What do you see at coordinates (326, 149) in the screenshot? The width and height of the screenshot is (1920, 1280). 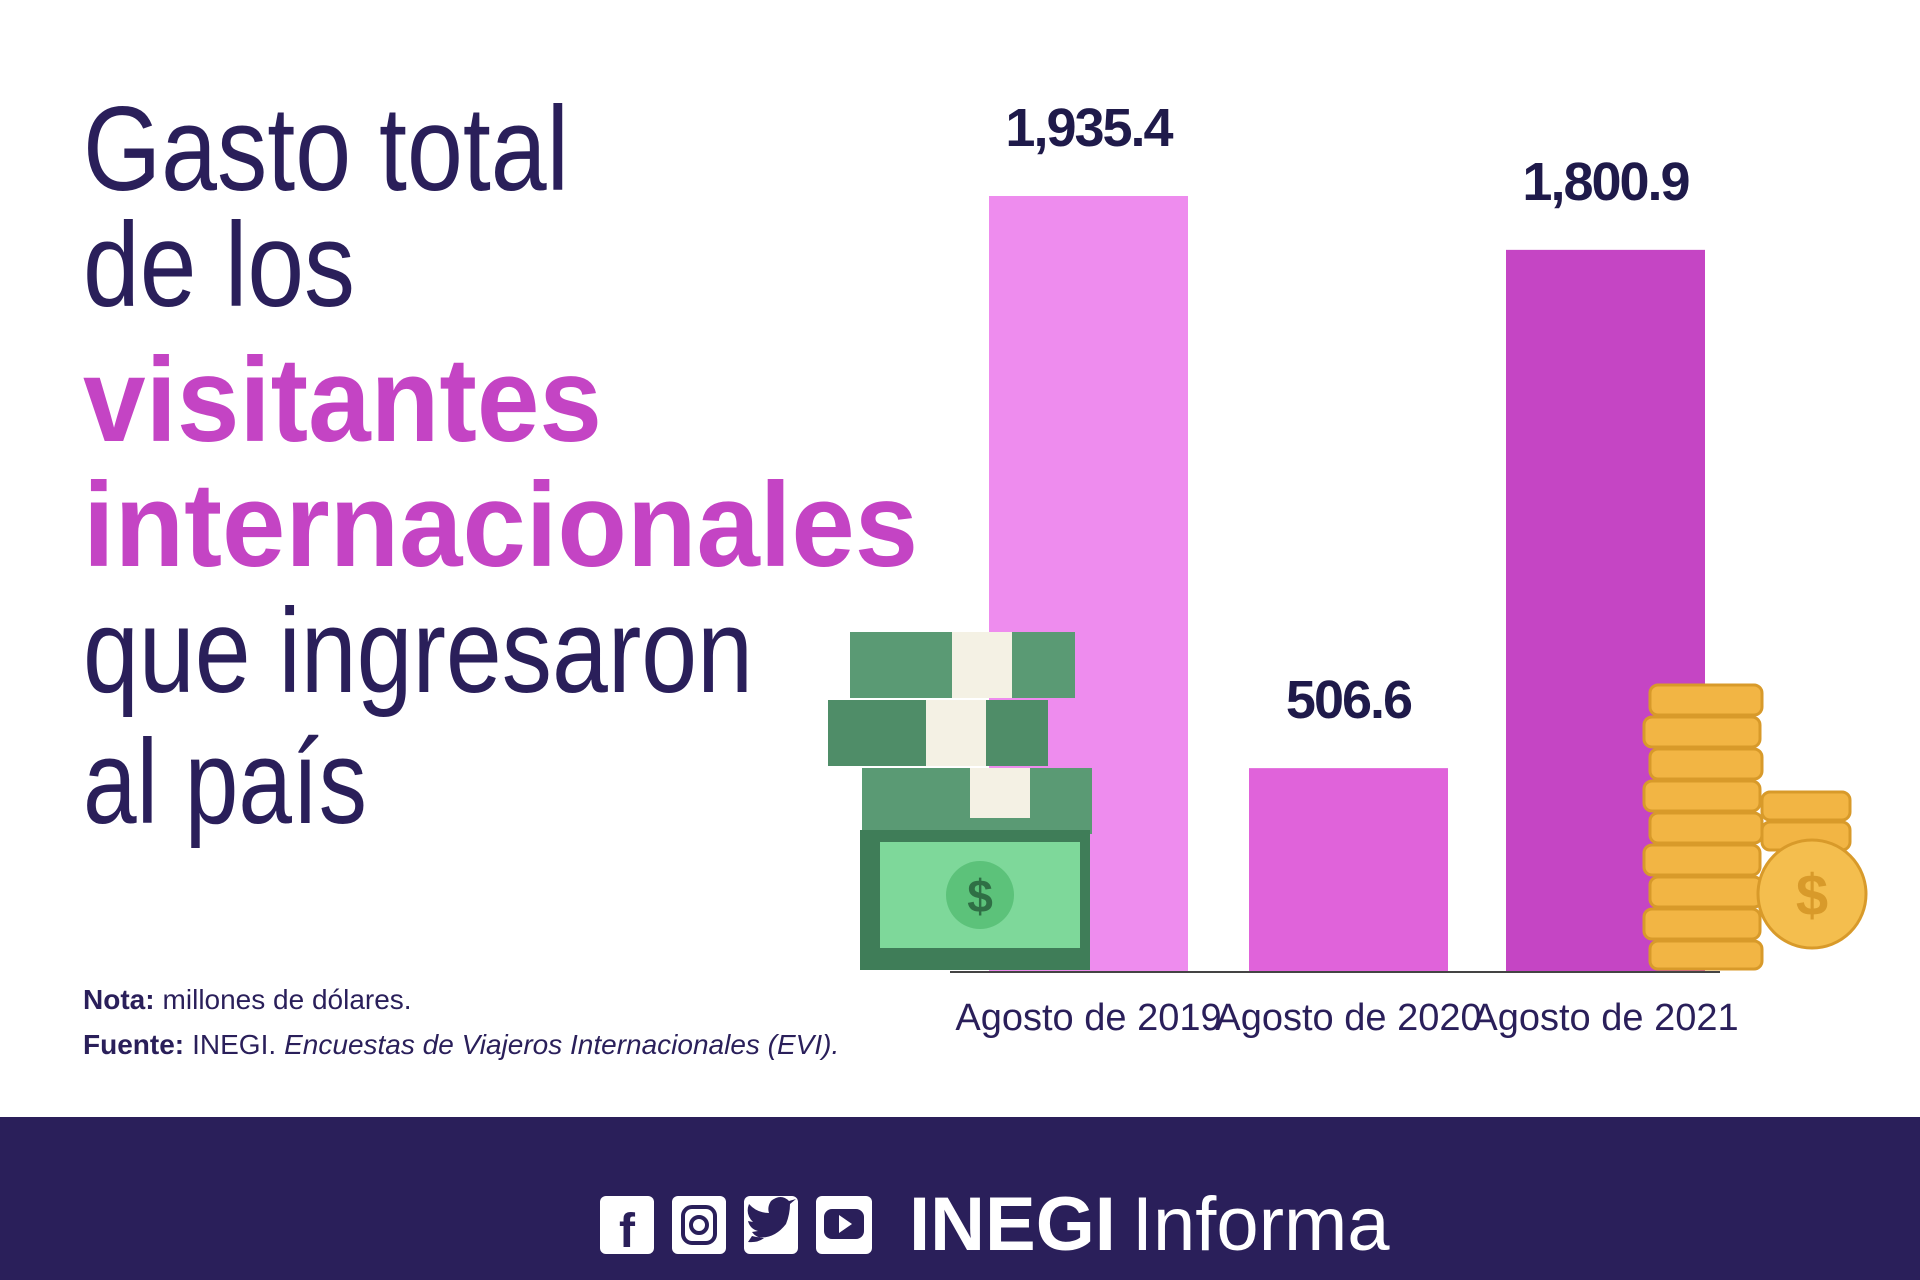 I see `title-line: Gasto total` at bounding box center [326, 149].